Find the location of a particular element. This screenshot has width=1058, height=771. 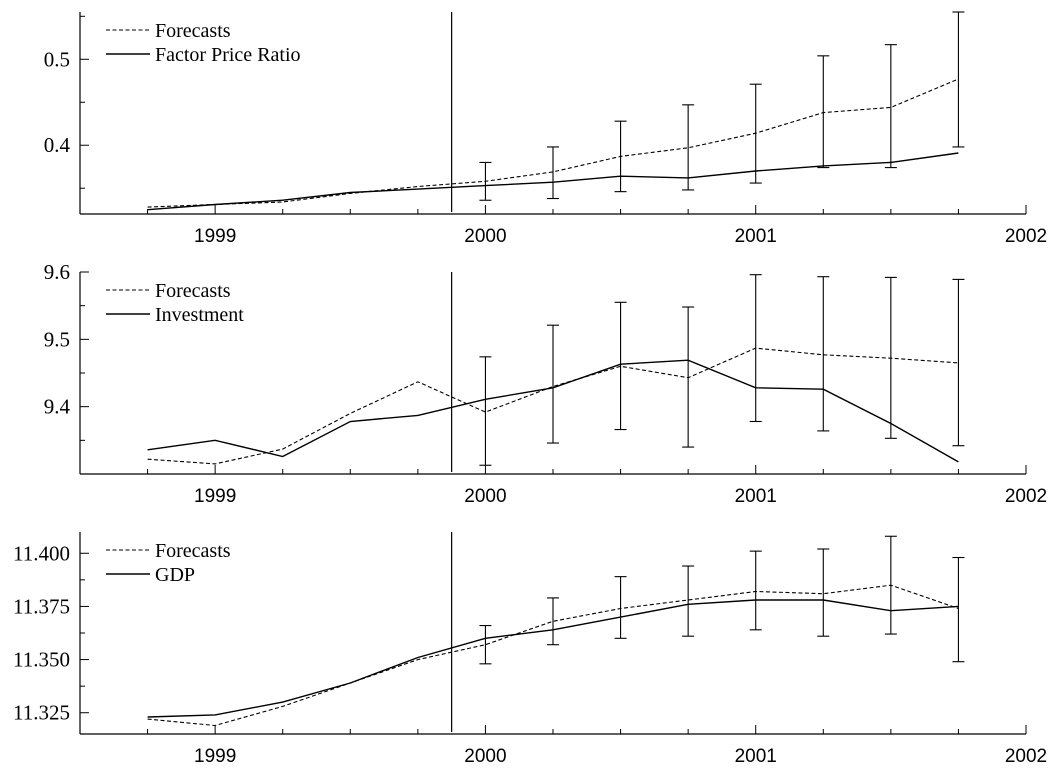

y-tick-label: 0.5 is located at coordinates (57, 59).